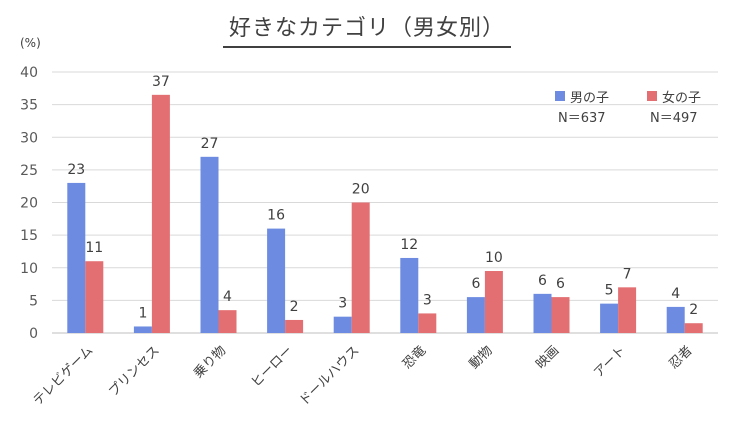 This screenshot has height=433, width=734. I want to click on legend-item-girls: 女の子, so click(690, 96).